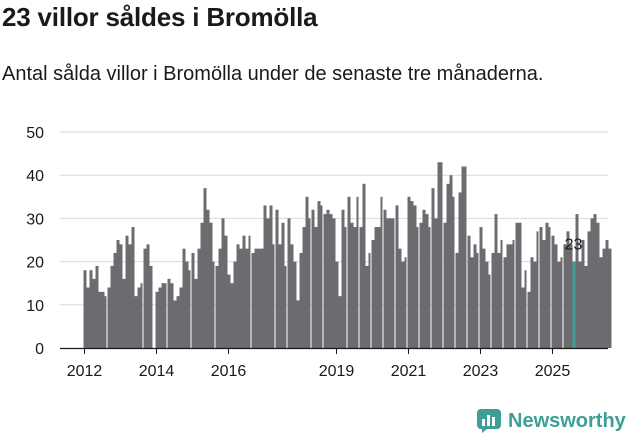  Describe the element at coordinates (85, 371) in the screenshot. I see `x-tick-label: 2012` at that location.